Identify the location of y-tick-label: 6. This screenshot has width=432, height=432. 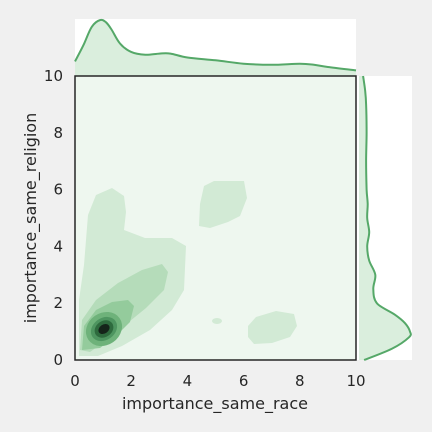
(58, 190).